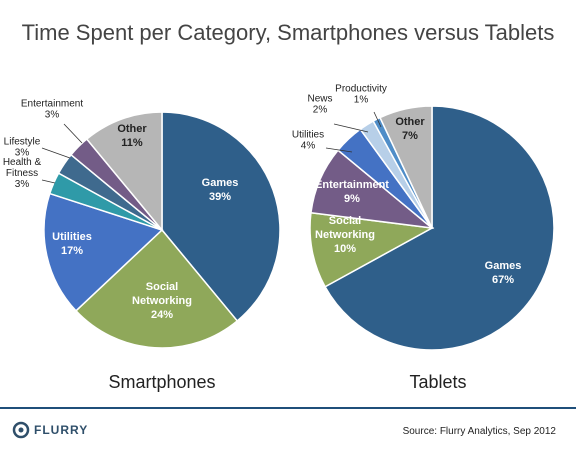  What do you see at coordinates (162, 301) in the screenshot?
I see `smartphones-label-social-networking: Social Networking 24%` at bounding box center [162, 301].